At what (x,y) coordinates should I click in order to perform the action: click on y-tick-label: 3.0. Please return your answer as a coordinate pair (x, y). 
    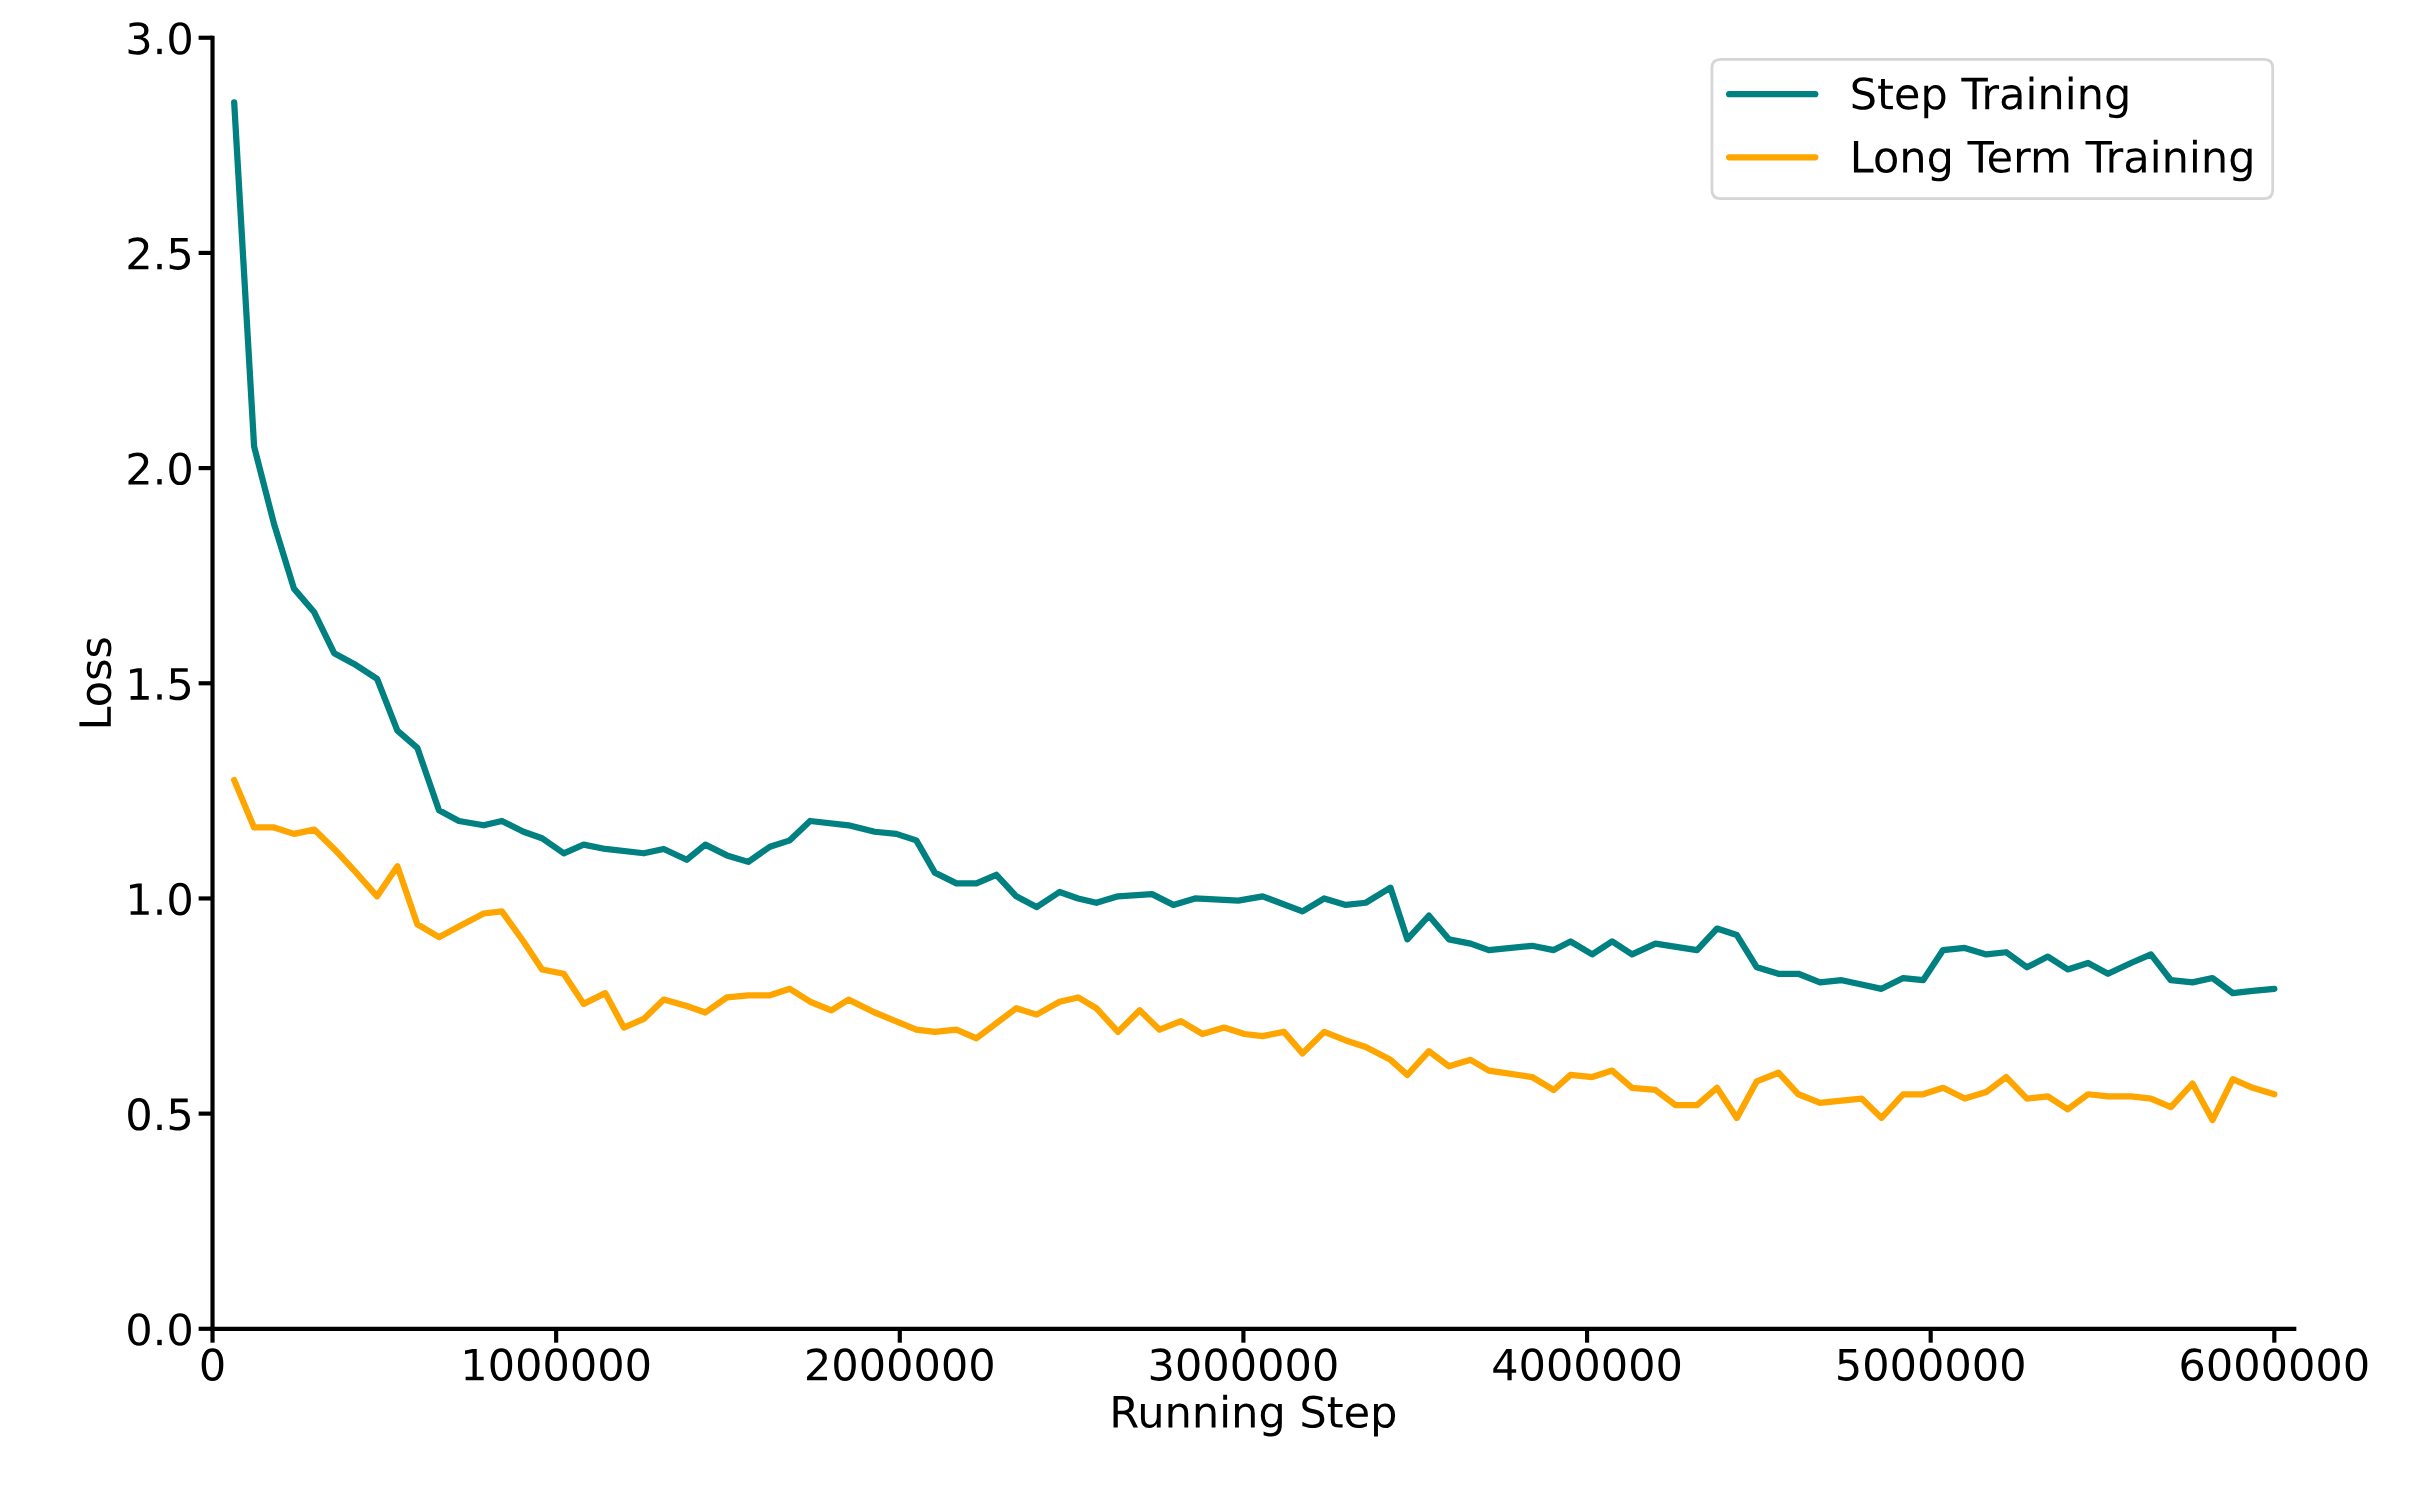
    Looking at the image, I should click on (159, 38).